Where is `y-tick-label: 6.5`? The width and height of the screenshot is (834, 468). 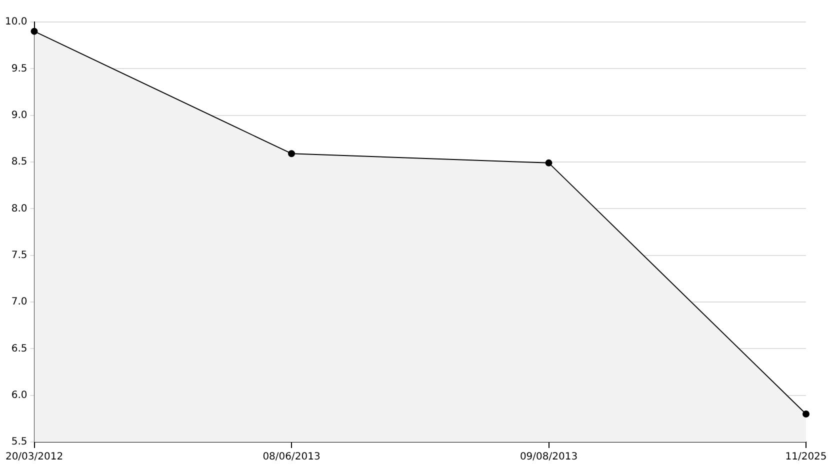 y-tick-label: 6.5 is located at coordinates (19, 348).